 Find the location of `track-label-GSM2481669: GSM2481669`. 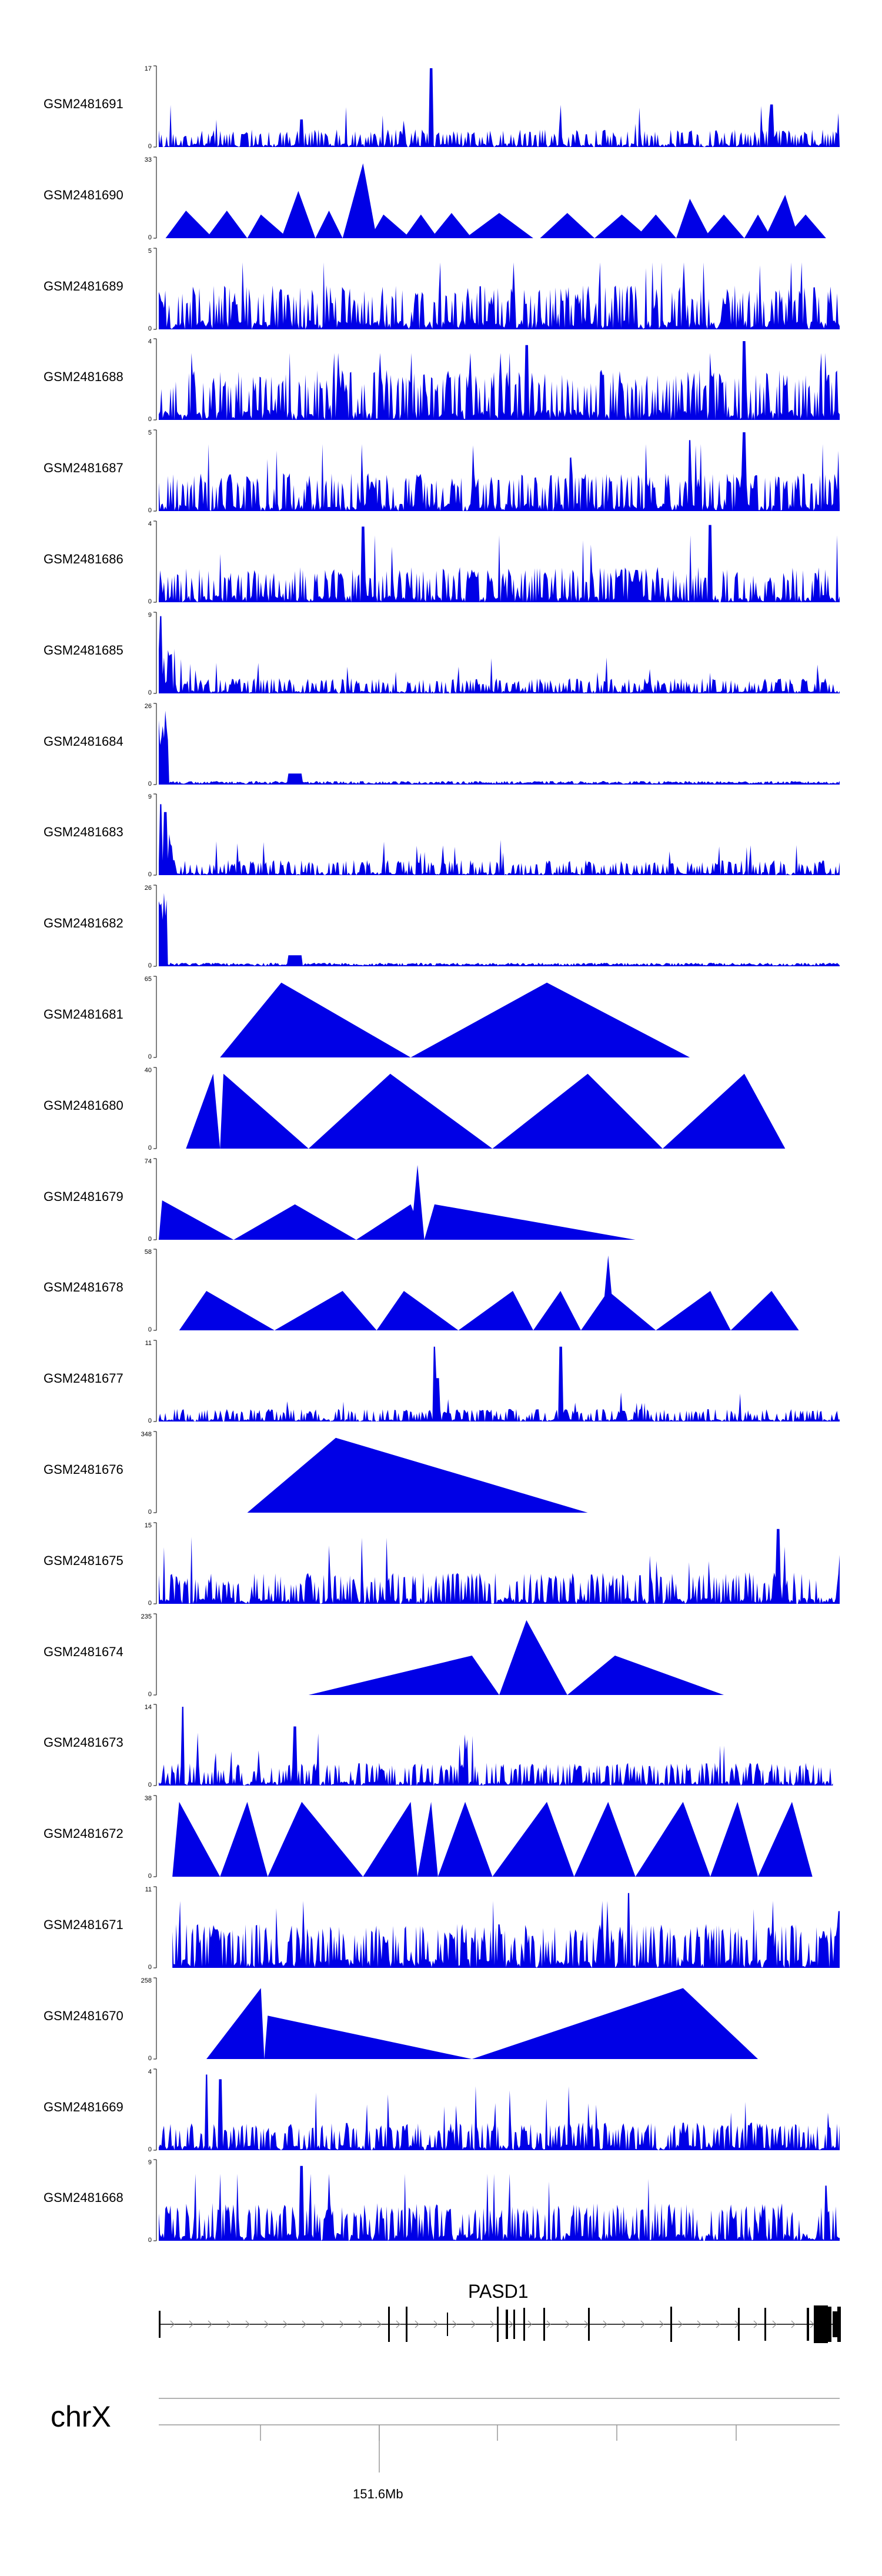

track-label-GSM2481669: GSM2481669 is located at coordinates (83, 2106).